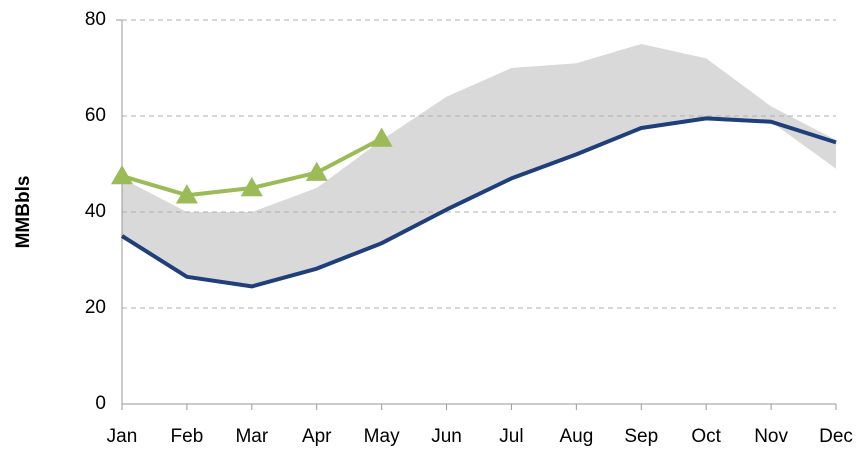  Describe the element at coordinates (251, 436) in the screenshot. I see `x-tick-label: Mar` at that location.